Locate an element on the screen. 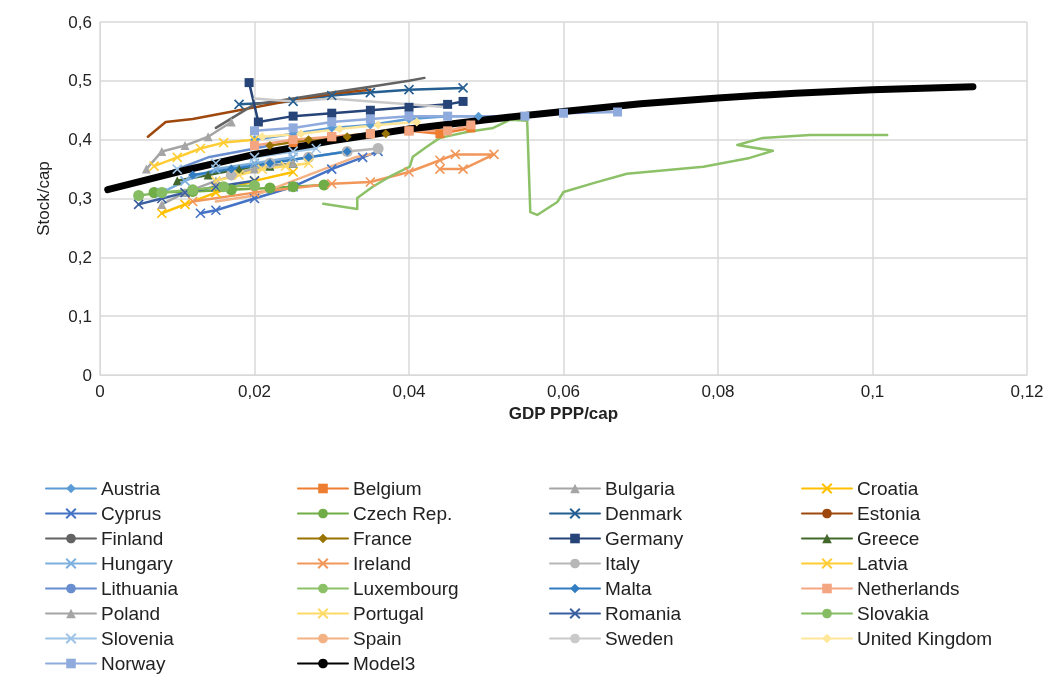 Image resolution: width=1054 pixels, height=686 pixels. legend-label: Romania is located at coordinates (643, 613).